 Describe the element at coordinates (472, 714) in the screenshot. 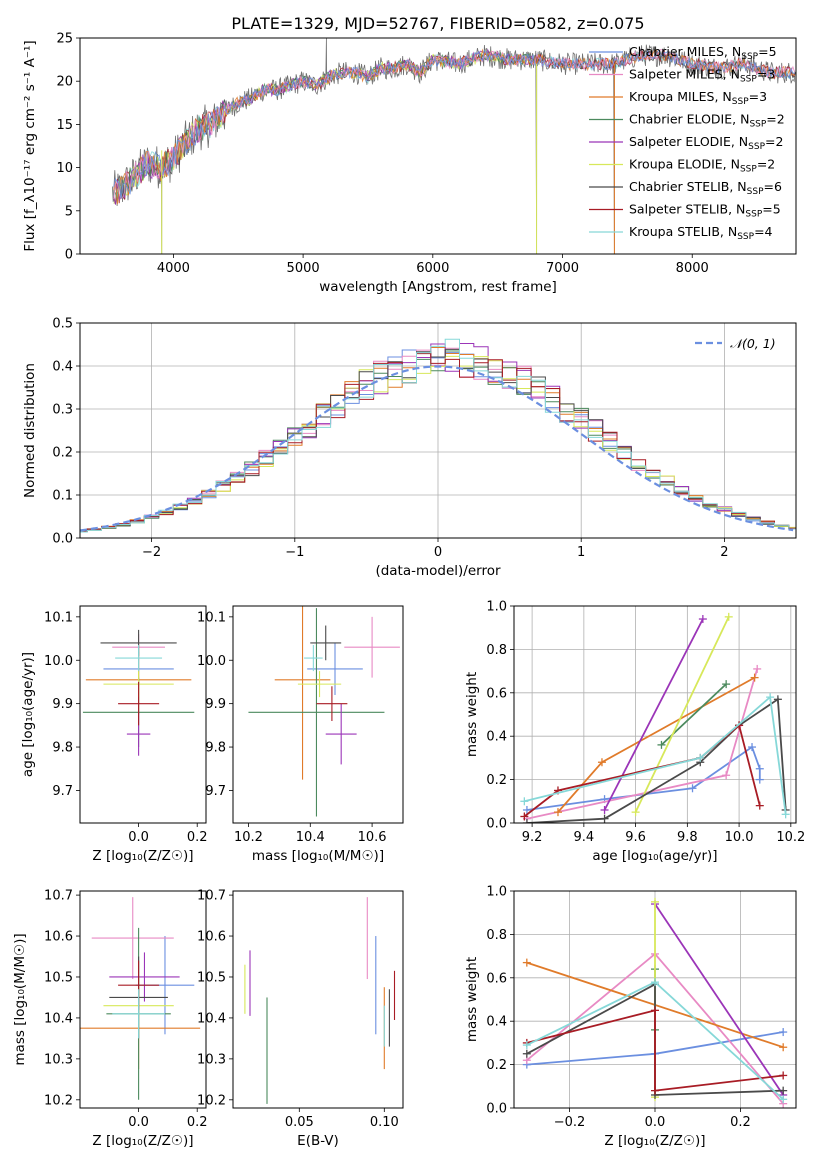

I see `y-axis-label: mass weight` at that location.